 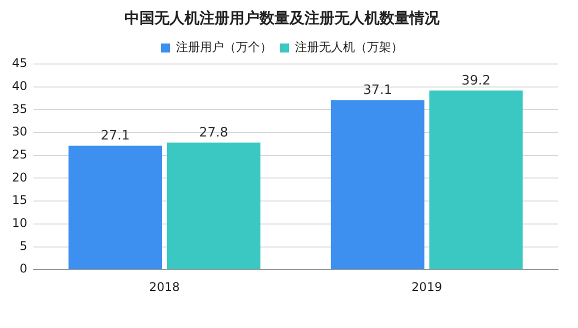 What do you see at coordinates (24, 245) in the screenshot?
I see `y-tick-label: 5` at bounding box center [24, 245].